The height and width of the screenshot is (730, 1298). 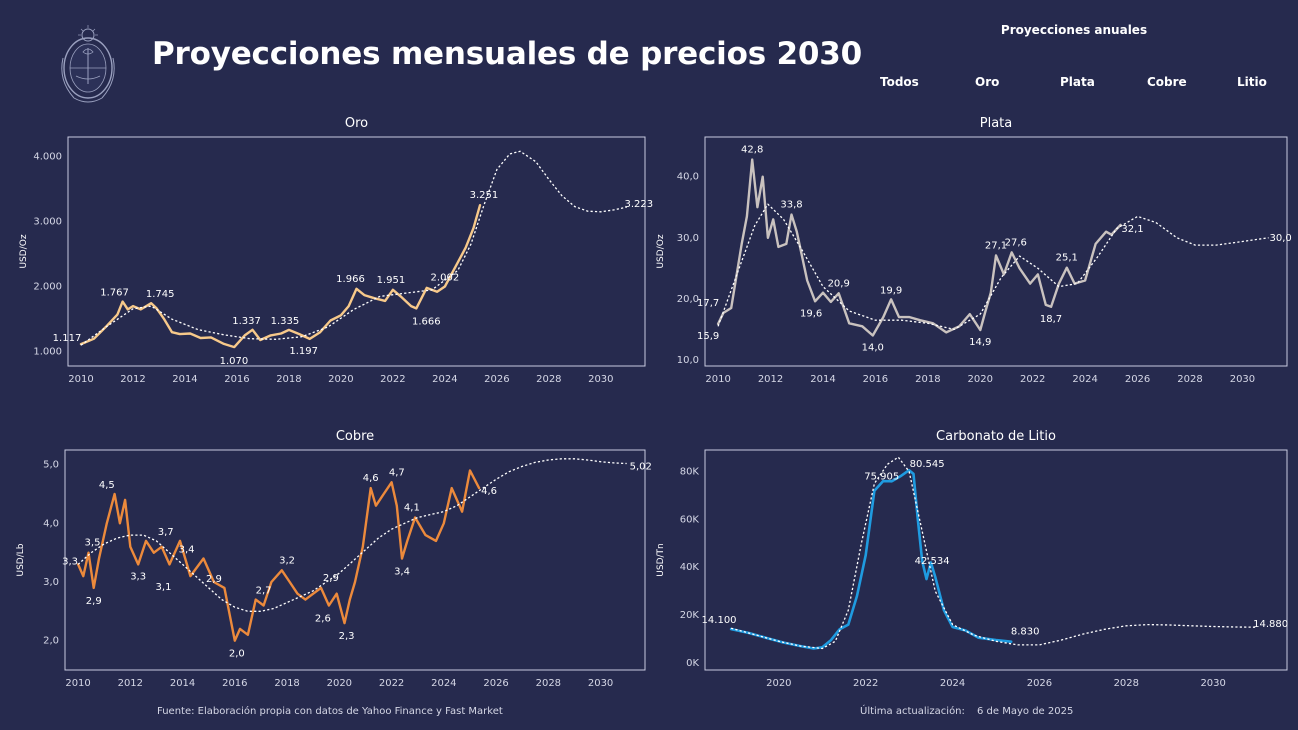 What do you see at coordinates (708, 303) in the screenshot?
I see `plata-data-label: 17,7` at bounding box center [708, 303].